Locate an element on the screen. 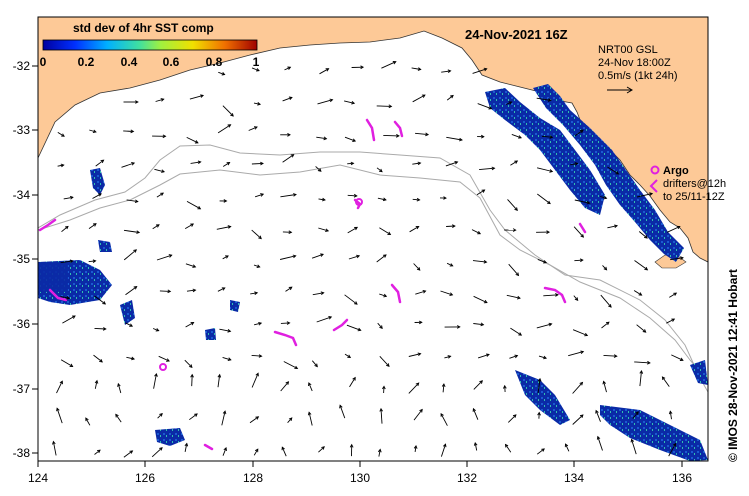 The image size is (749, 496). argo-line-1: drifters@12h is located at coordinates (694, 184).